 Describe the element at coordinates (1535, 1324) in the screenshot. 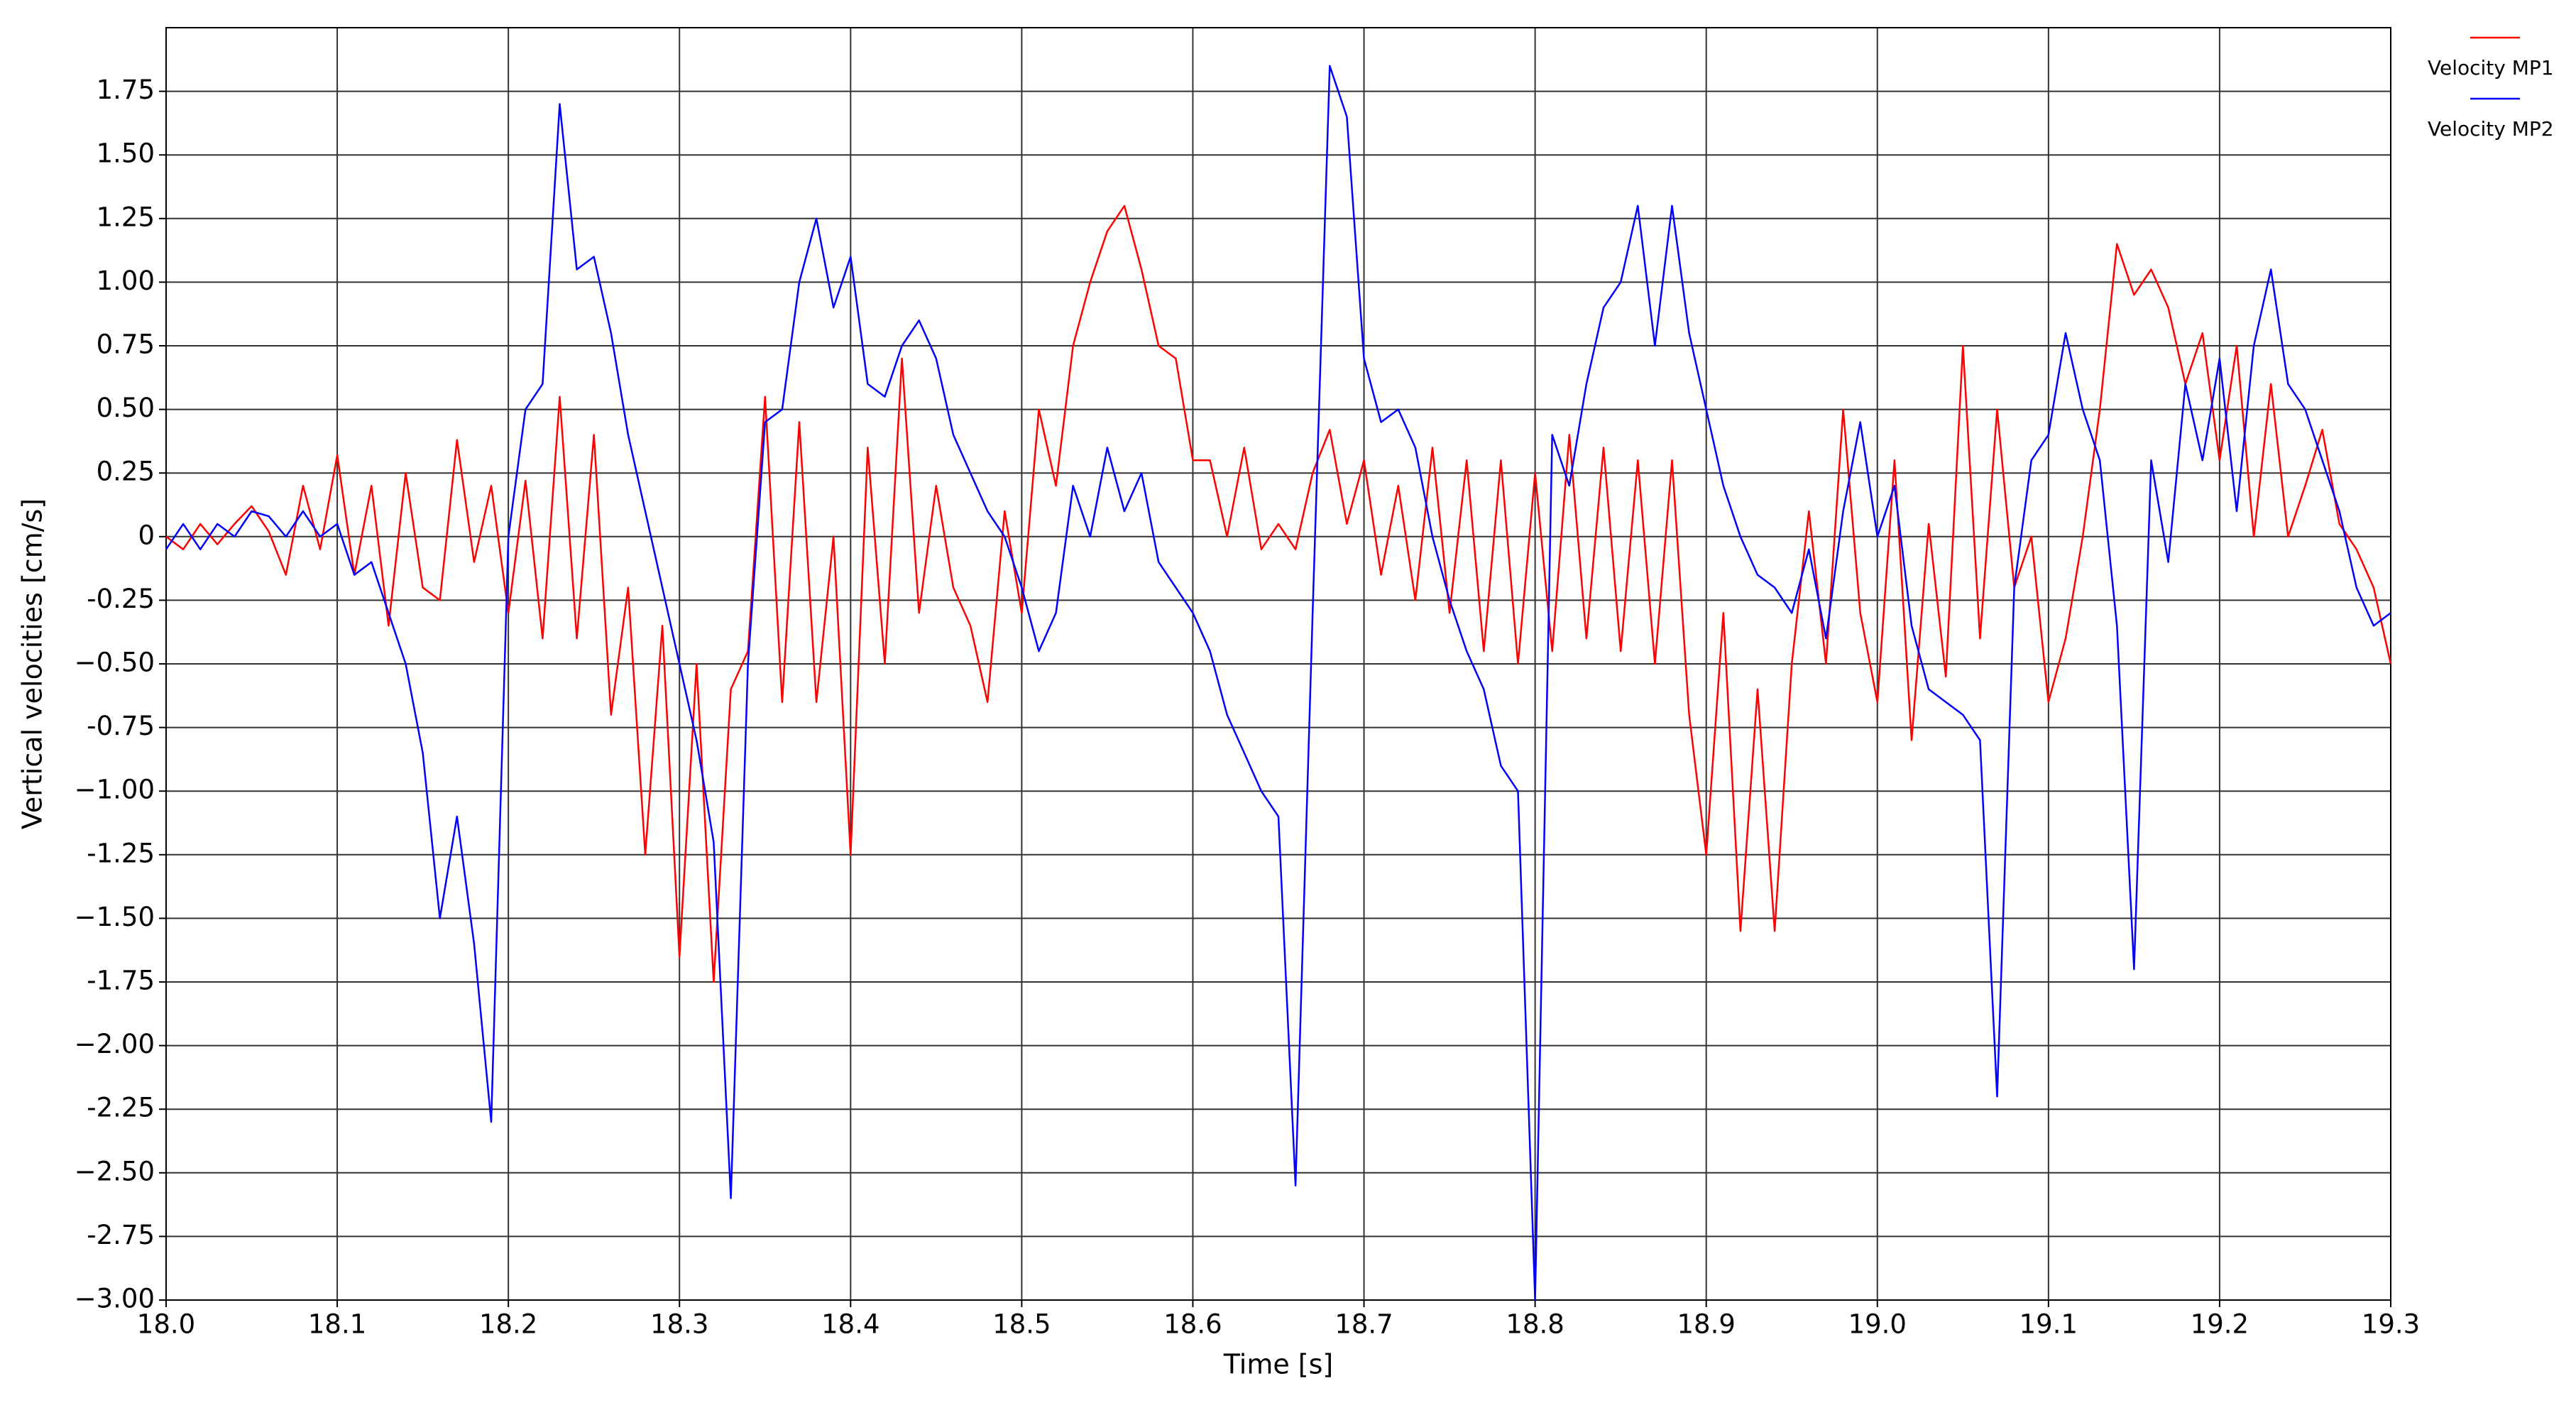

I see `x-tick-label: 18.8` at that location.